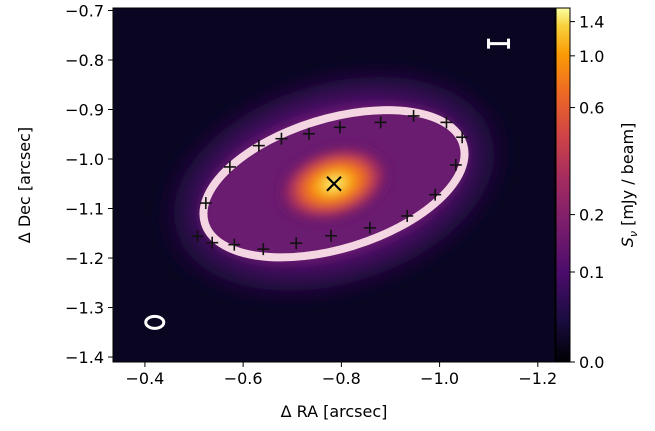 This screenshot has width=655, height=431. I want to click on ring-model, so click(334, 184).